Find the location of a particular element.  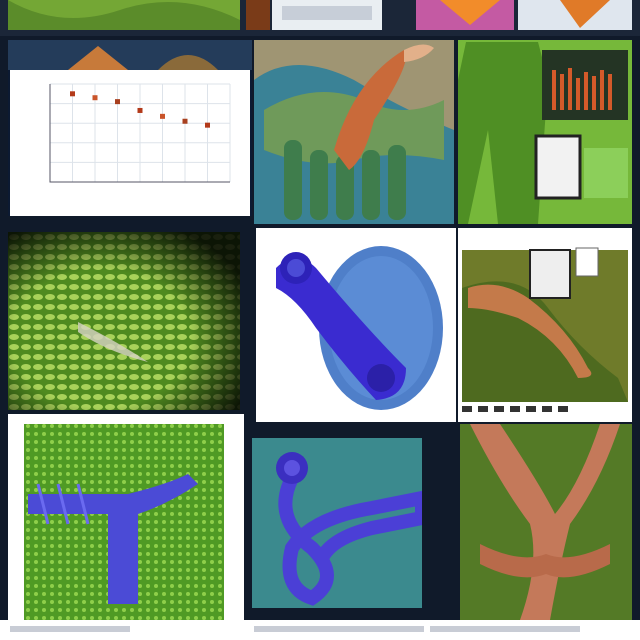

blue-loop-panel is located at coordinates (337, 523).